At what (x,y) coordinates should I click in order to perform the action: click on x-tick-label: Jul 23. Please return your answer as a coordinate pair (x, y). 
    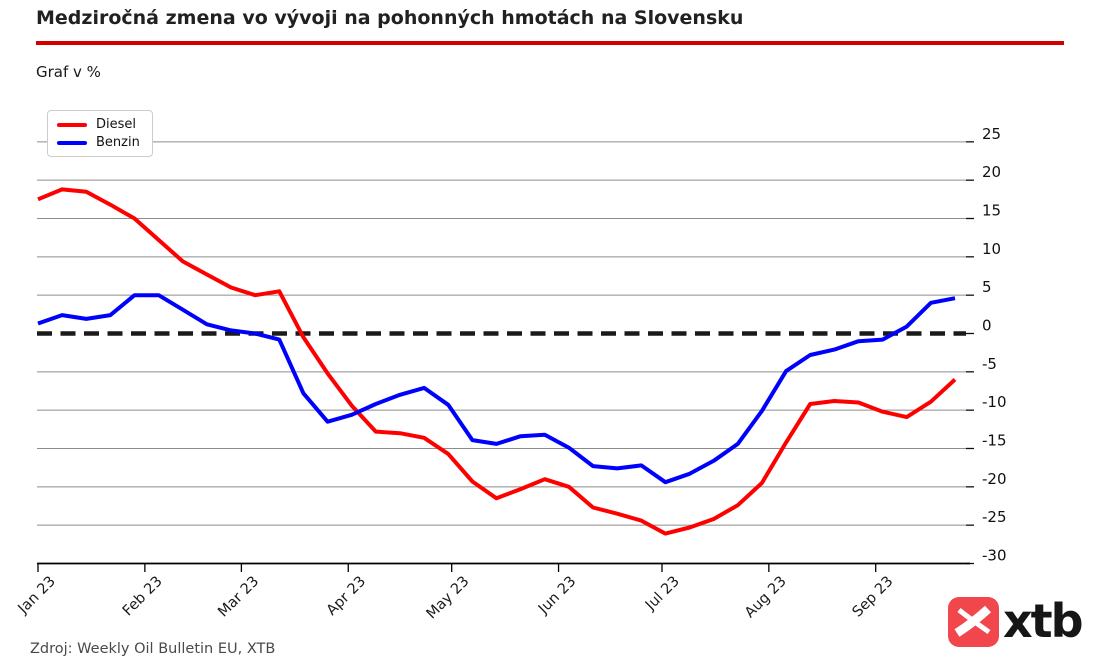
    Looking at the image, I should click on (662, 594).